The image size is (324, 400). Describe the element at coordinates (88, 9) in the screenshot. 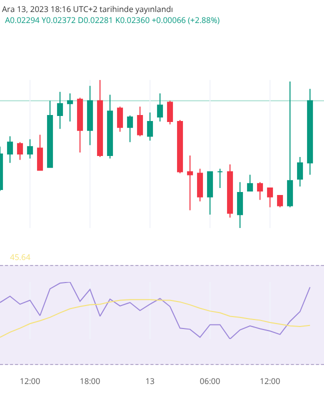

I see `chart-subtitle: Ara 13, 2023 18:16 UTC+2 tarihinde yayınlandı` at that location.